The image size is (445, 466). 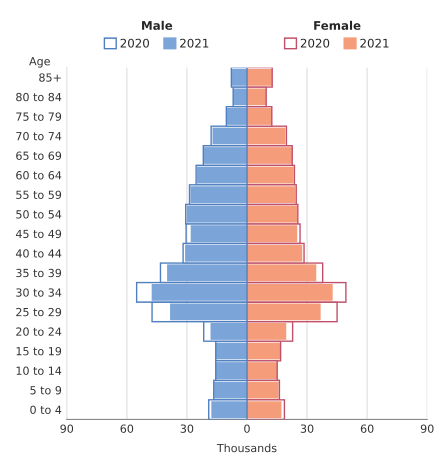 I want to click on y-tick-label: 65 to 69, so click(x=39, y=156).